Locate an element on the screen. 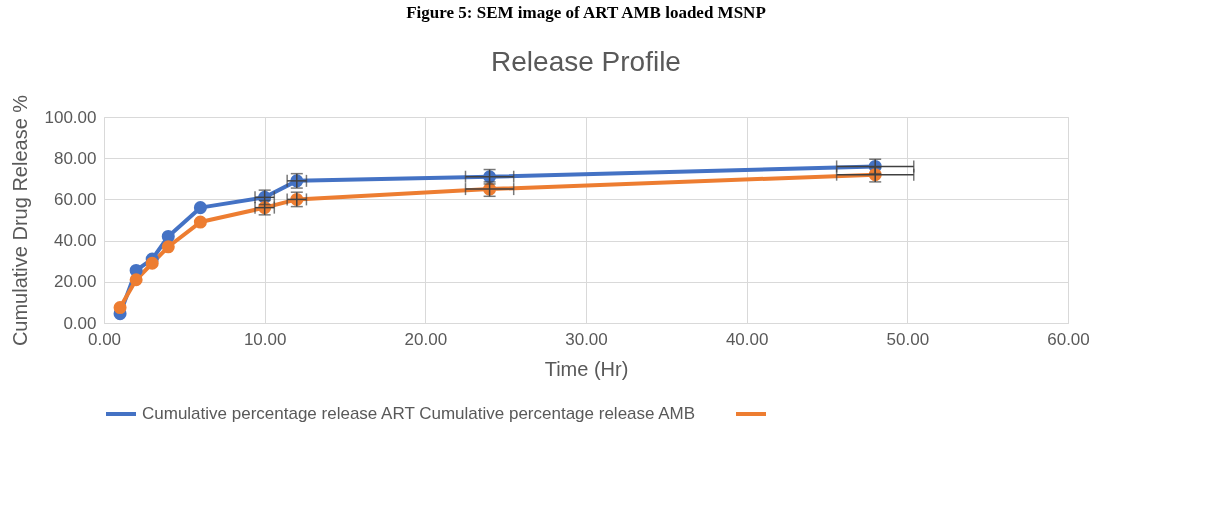  x-tick-label: 10.00 is located at coordinates (265, 339).